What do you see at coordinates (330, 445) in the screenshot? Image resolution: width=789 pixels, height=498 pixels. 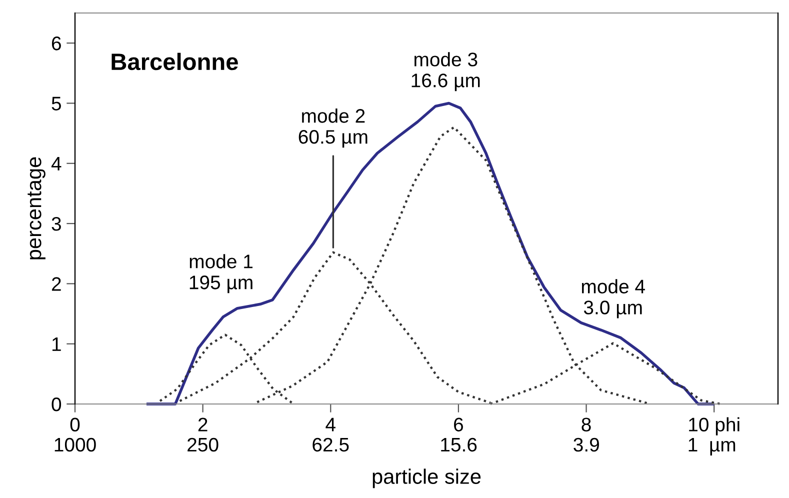 I see `x2-tick-label: 62.5` at bounding box center [330, 445].